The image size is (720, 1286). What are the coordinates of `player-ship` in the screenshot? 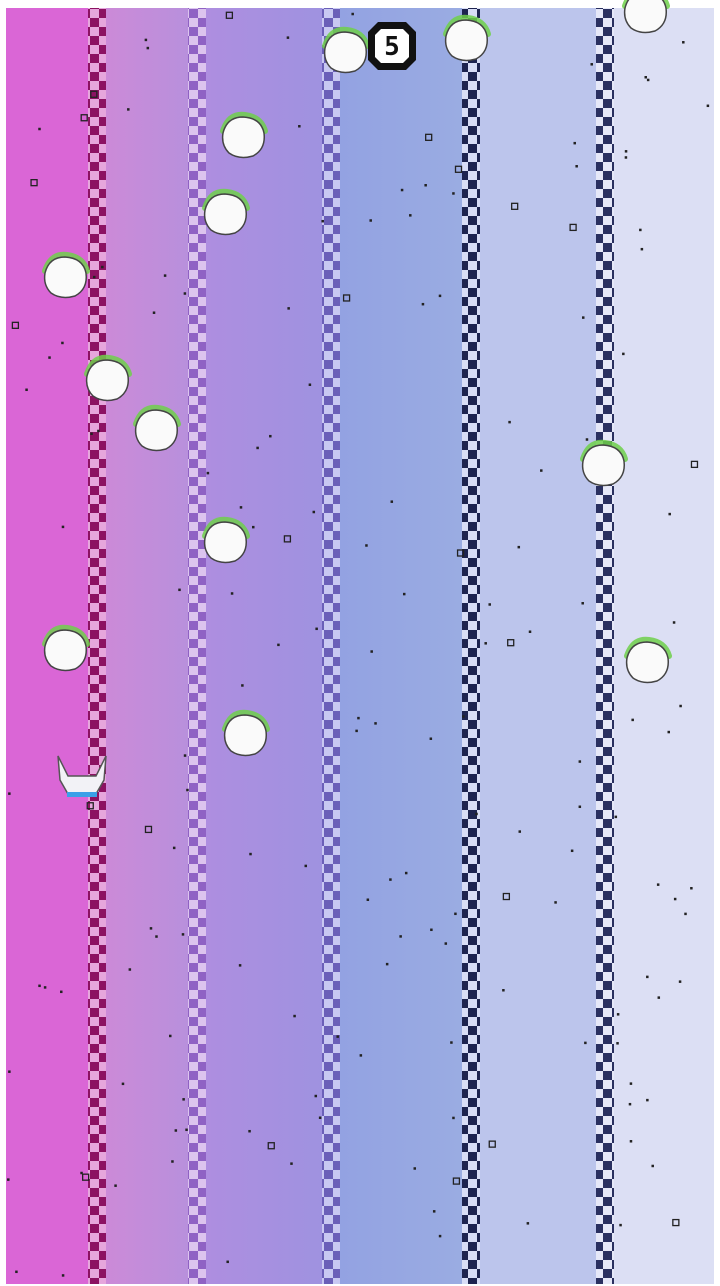 It's located at (82, 776).